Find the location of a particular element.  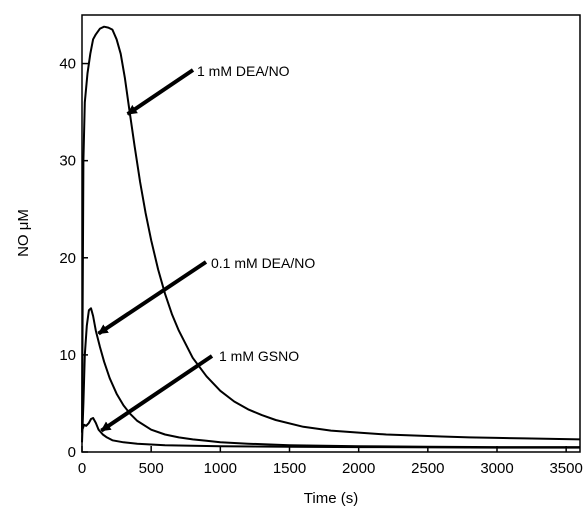

annotation-1mm-deano: 1 mM DEA/NO is located at coordinates (208, 89).